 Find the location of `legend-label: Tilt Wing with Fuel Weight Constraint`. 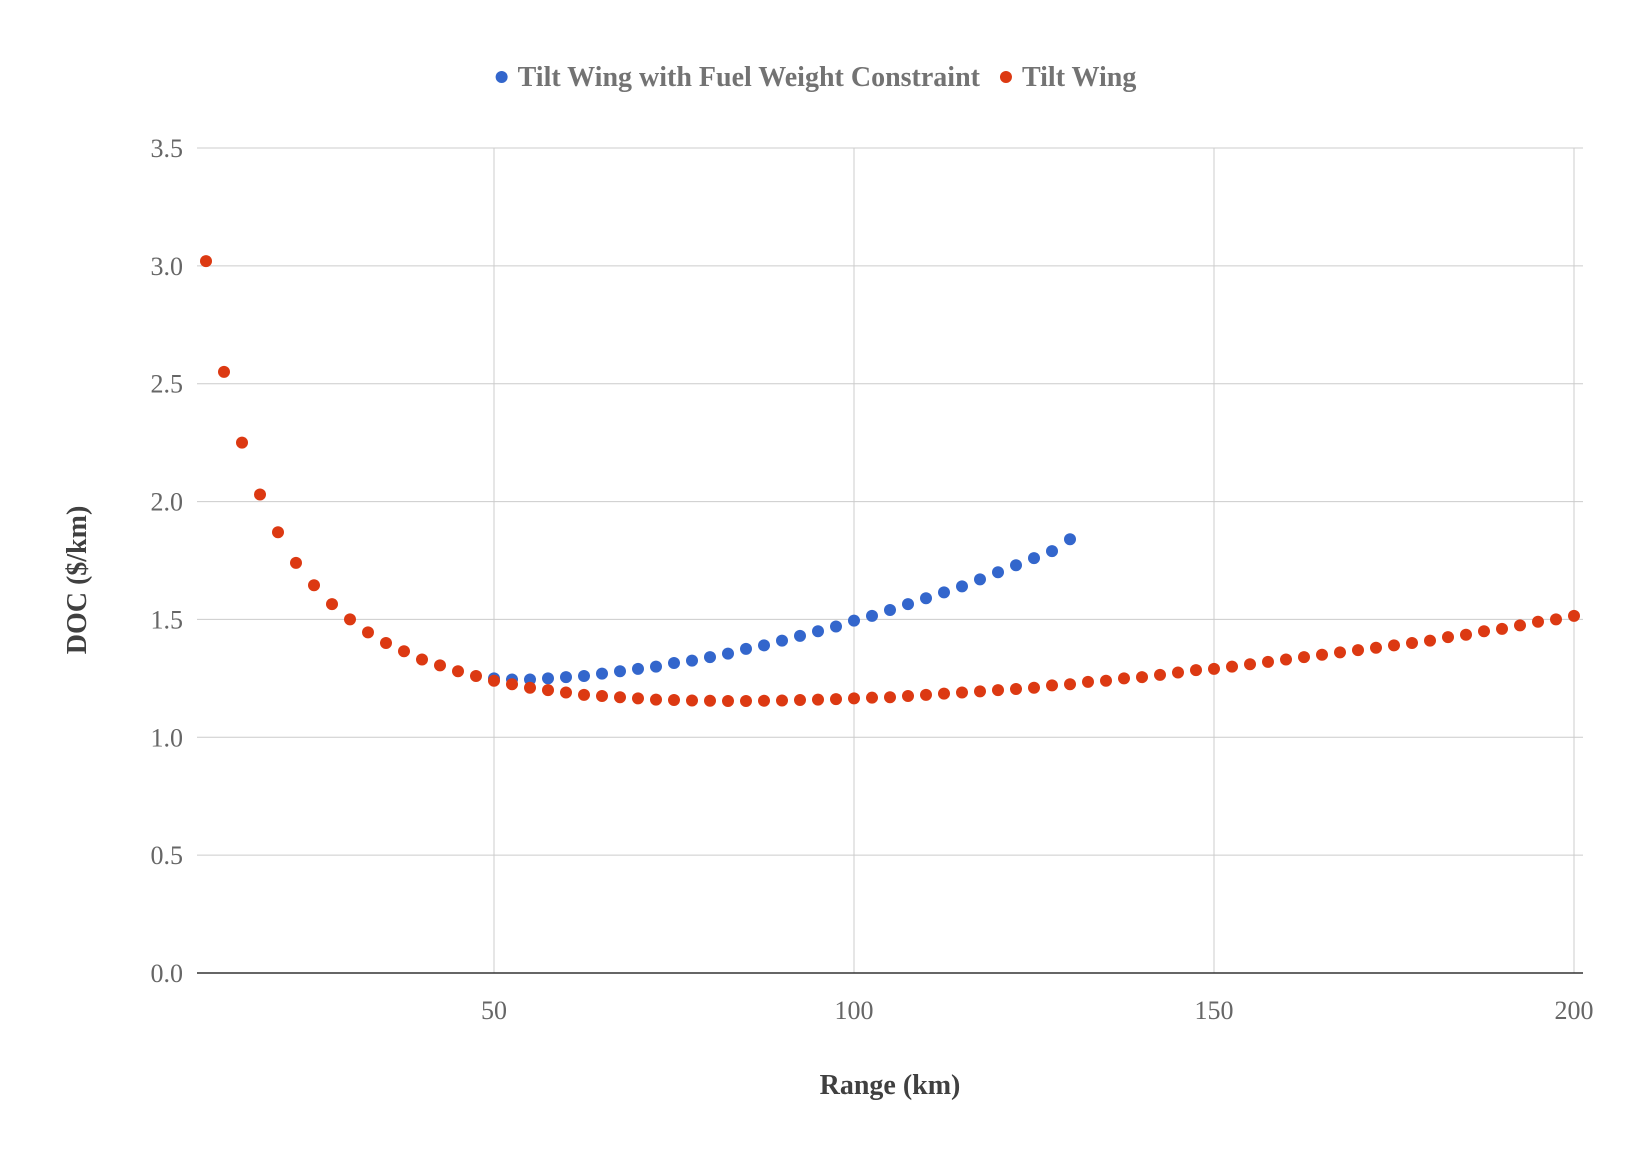

legend-label: Tilt Wing with Fuel Weight Constraint is located at coordinates (749, 77).